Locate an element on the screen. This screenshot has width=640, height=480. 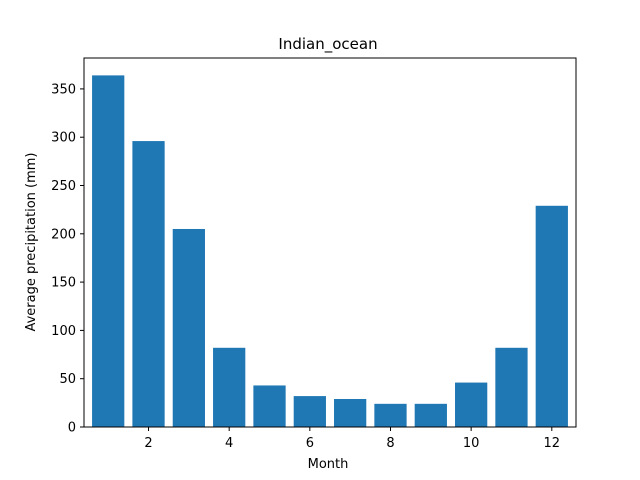
y-tick-label: 350 is located at coordinates (63, 89).